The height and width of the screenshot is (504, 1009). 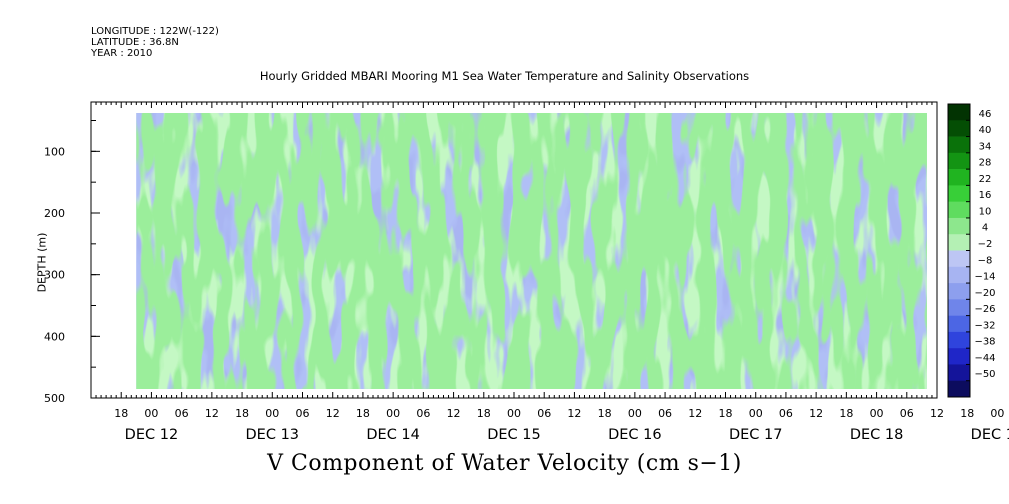 What do you see at coordinates (985, 228) in the screenshot?
I see `colorbar-label: 4` at bounding box center [985, 228].